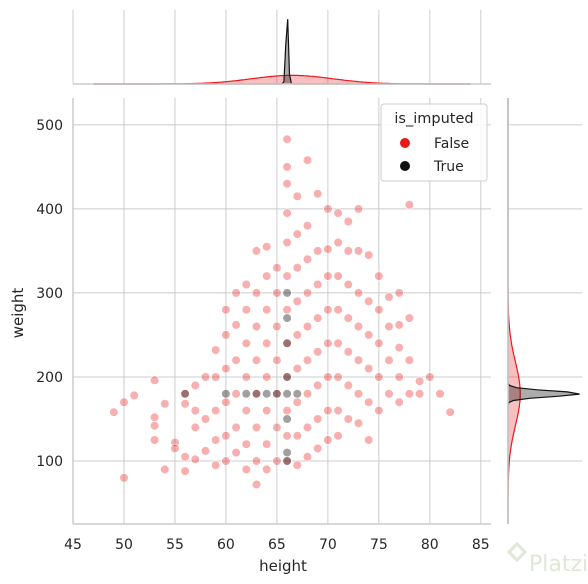 The width and height of the screenshot is (588, 584). What do you see at coordinates (433, 119) in the screenshot?
I see `legend-title: is_imputed` at bounding box center [433, 119].